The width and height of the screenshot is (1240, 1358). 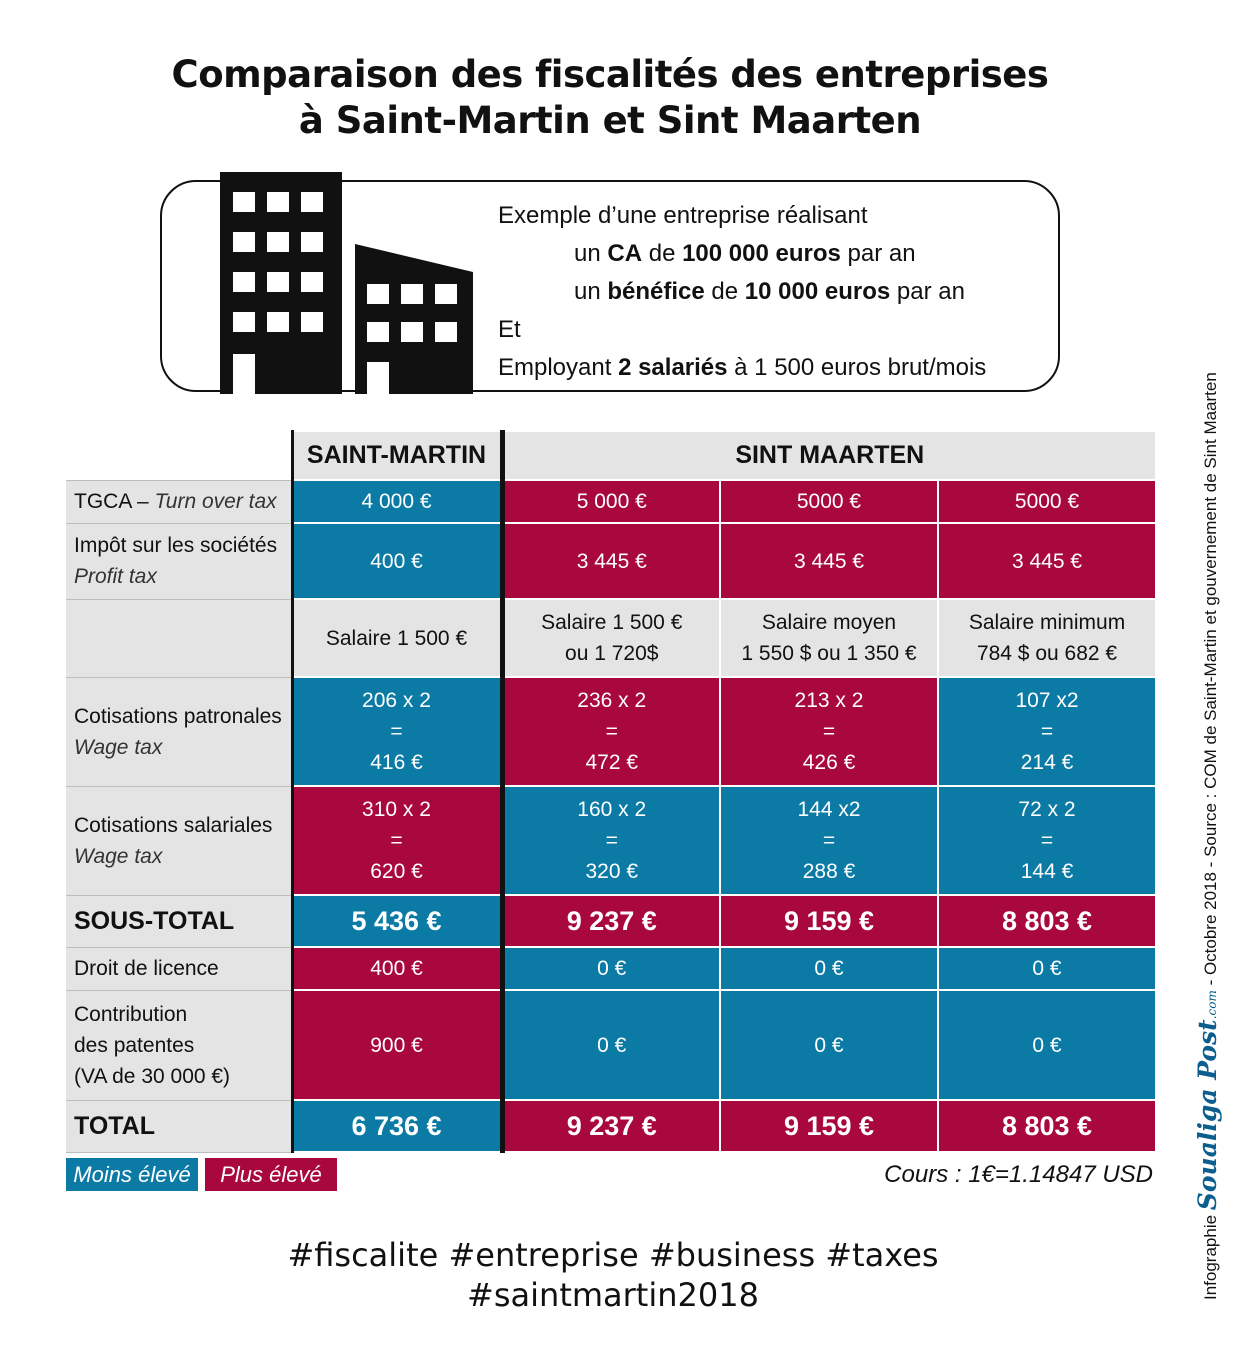 I want to click on cell-is-sm: 400 €, so click(x=398, y=561).